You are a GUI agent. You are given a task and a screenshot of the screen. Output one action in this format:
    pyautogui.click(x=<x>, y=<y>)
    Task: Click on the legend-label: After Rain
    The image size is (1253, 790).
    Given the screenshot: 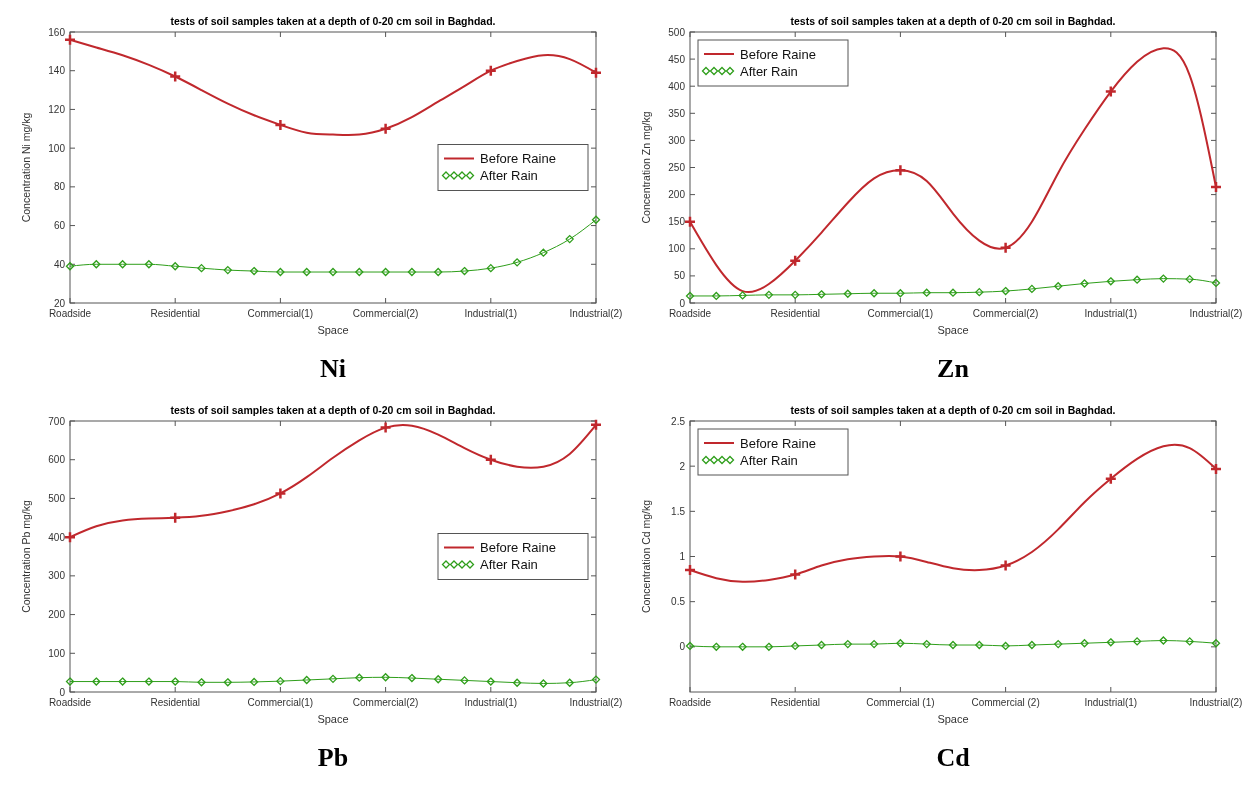 What is the action you would take?
    pyautogui.click(x=509, y=565)
    